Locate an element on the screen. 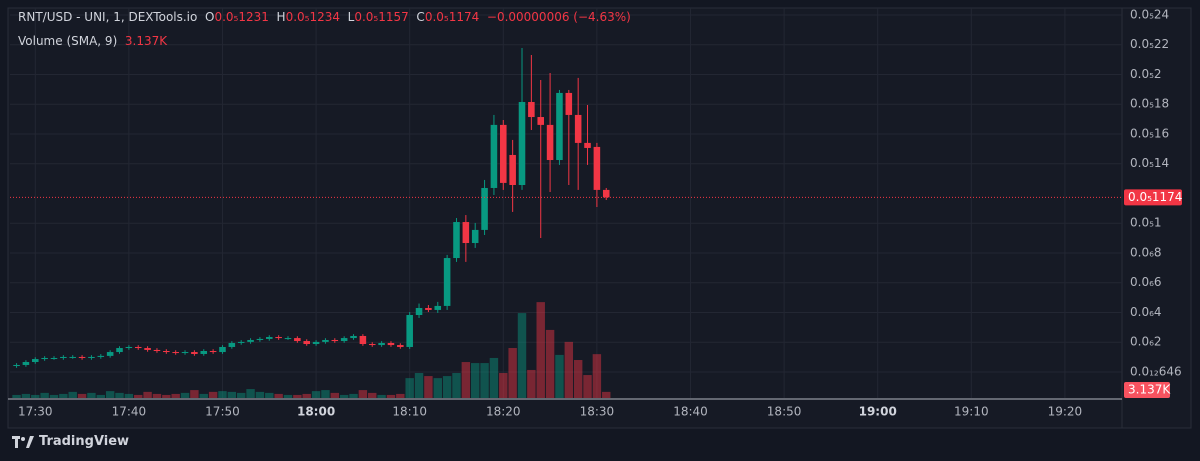 This screenshot has height=461, width=1200. x-tick-label: 18:00 is located at coordinates (316, 412).